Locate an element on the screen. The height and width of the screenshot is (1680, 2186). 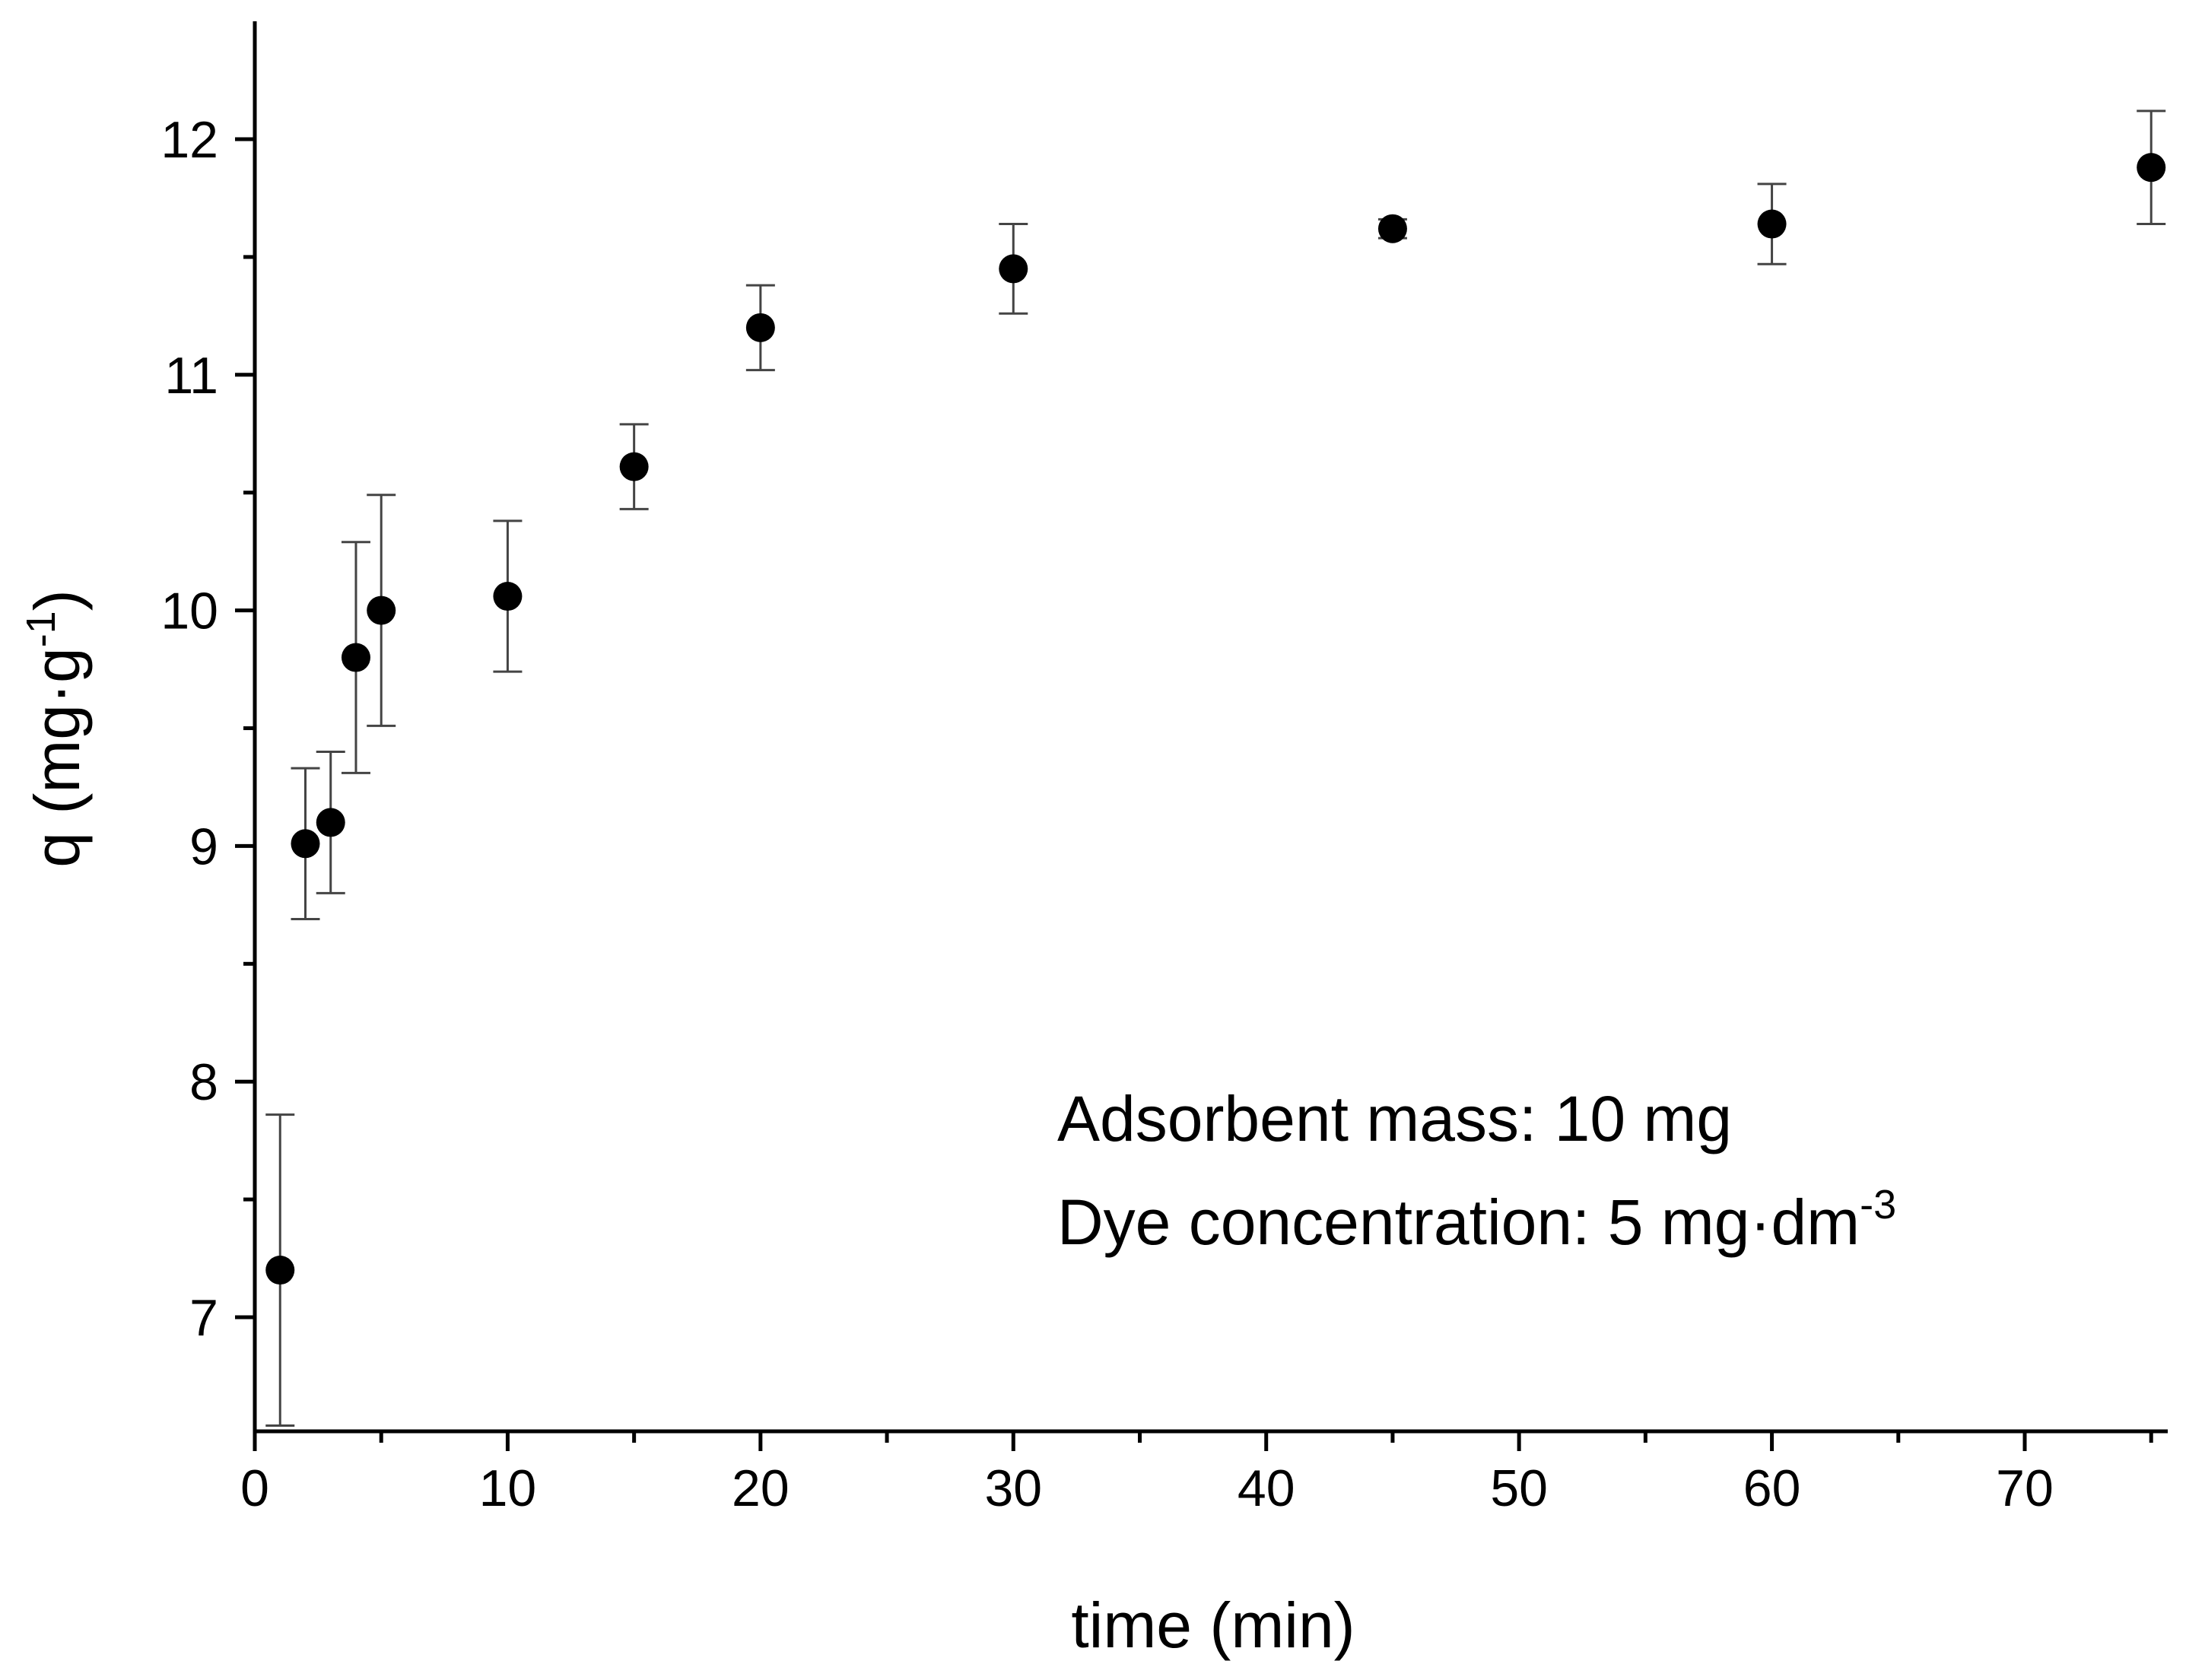
y-tick-label: 12 is located at coordinates (189, 140).